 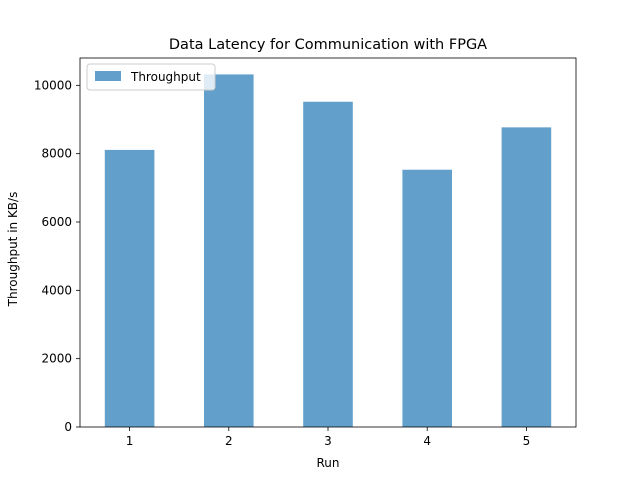 I want to click on y-tick-label-2000: 2000, so click(x=56, y=359).